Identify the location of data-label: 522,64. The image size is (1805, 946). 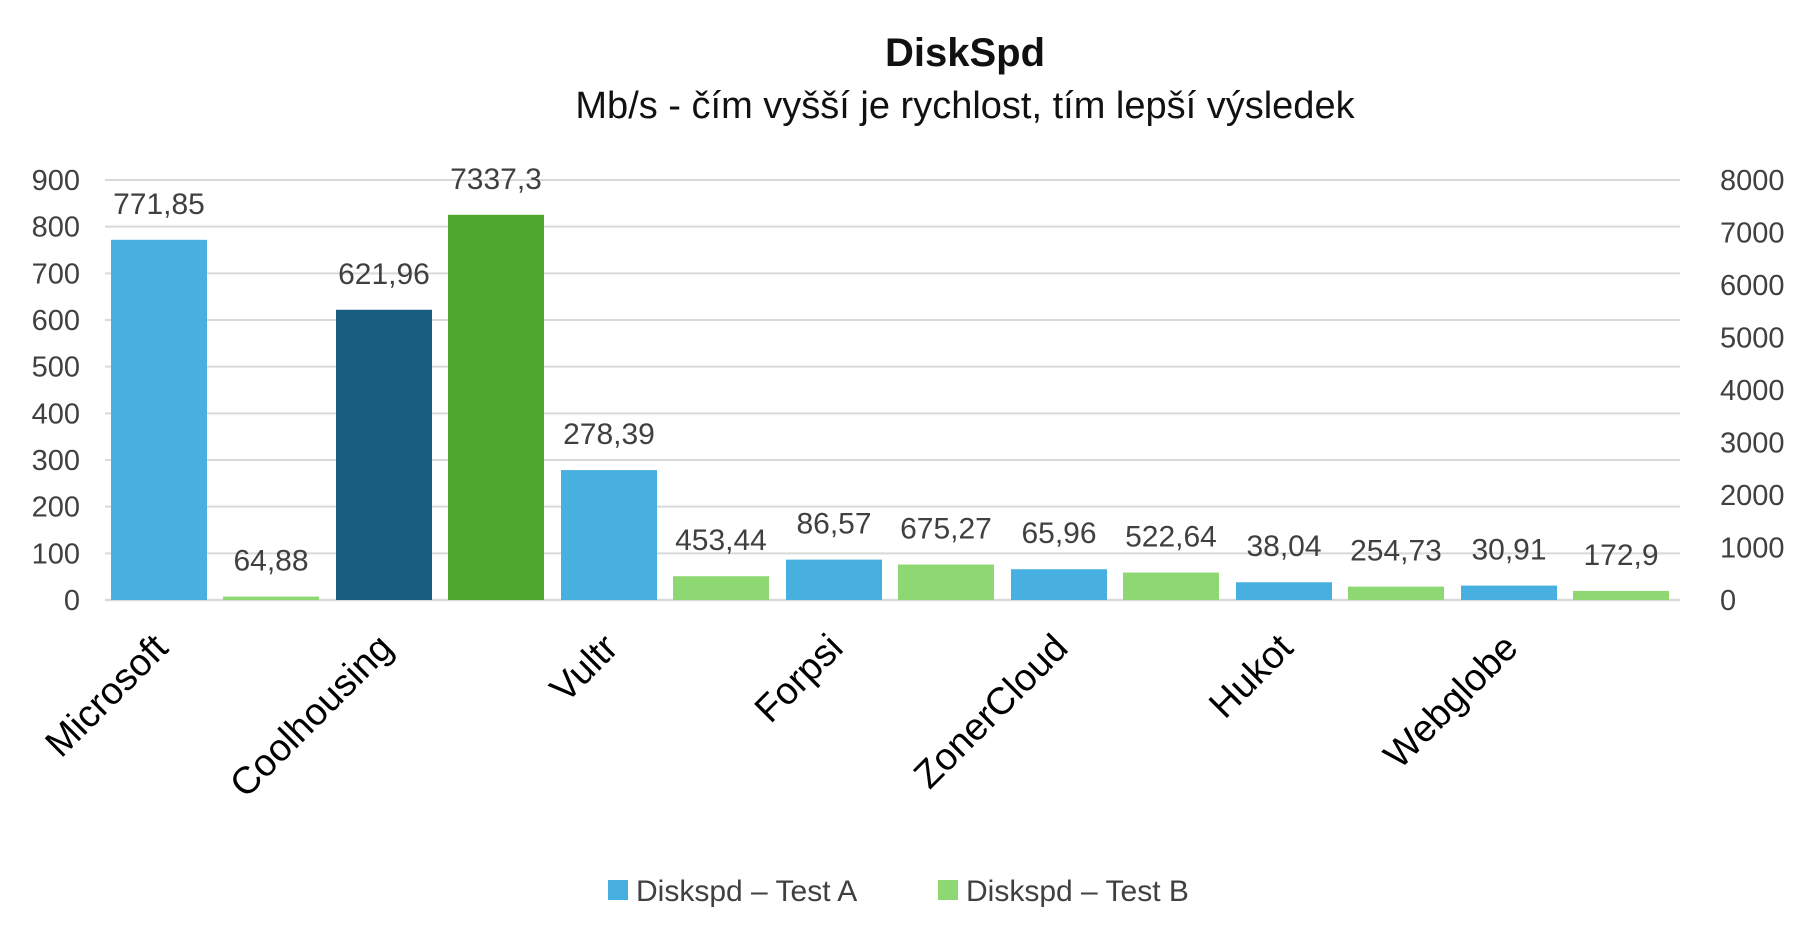
(1171, 537).